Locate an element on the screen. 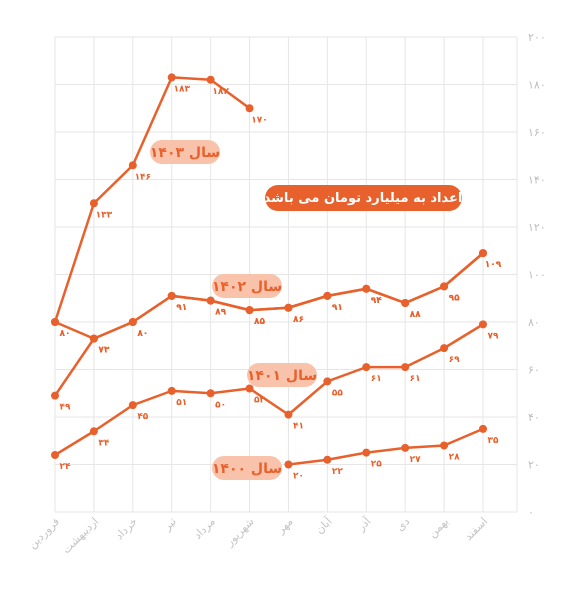  annotation-box is located at coordinates (363, 198).